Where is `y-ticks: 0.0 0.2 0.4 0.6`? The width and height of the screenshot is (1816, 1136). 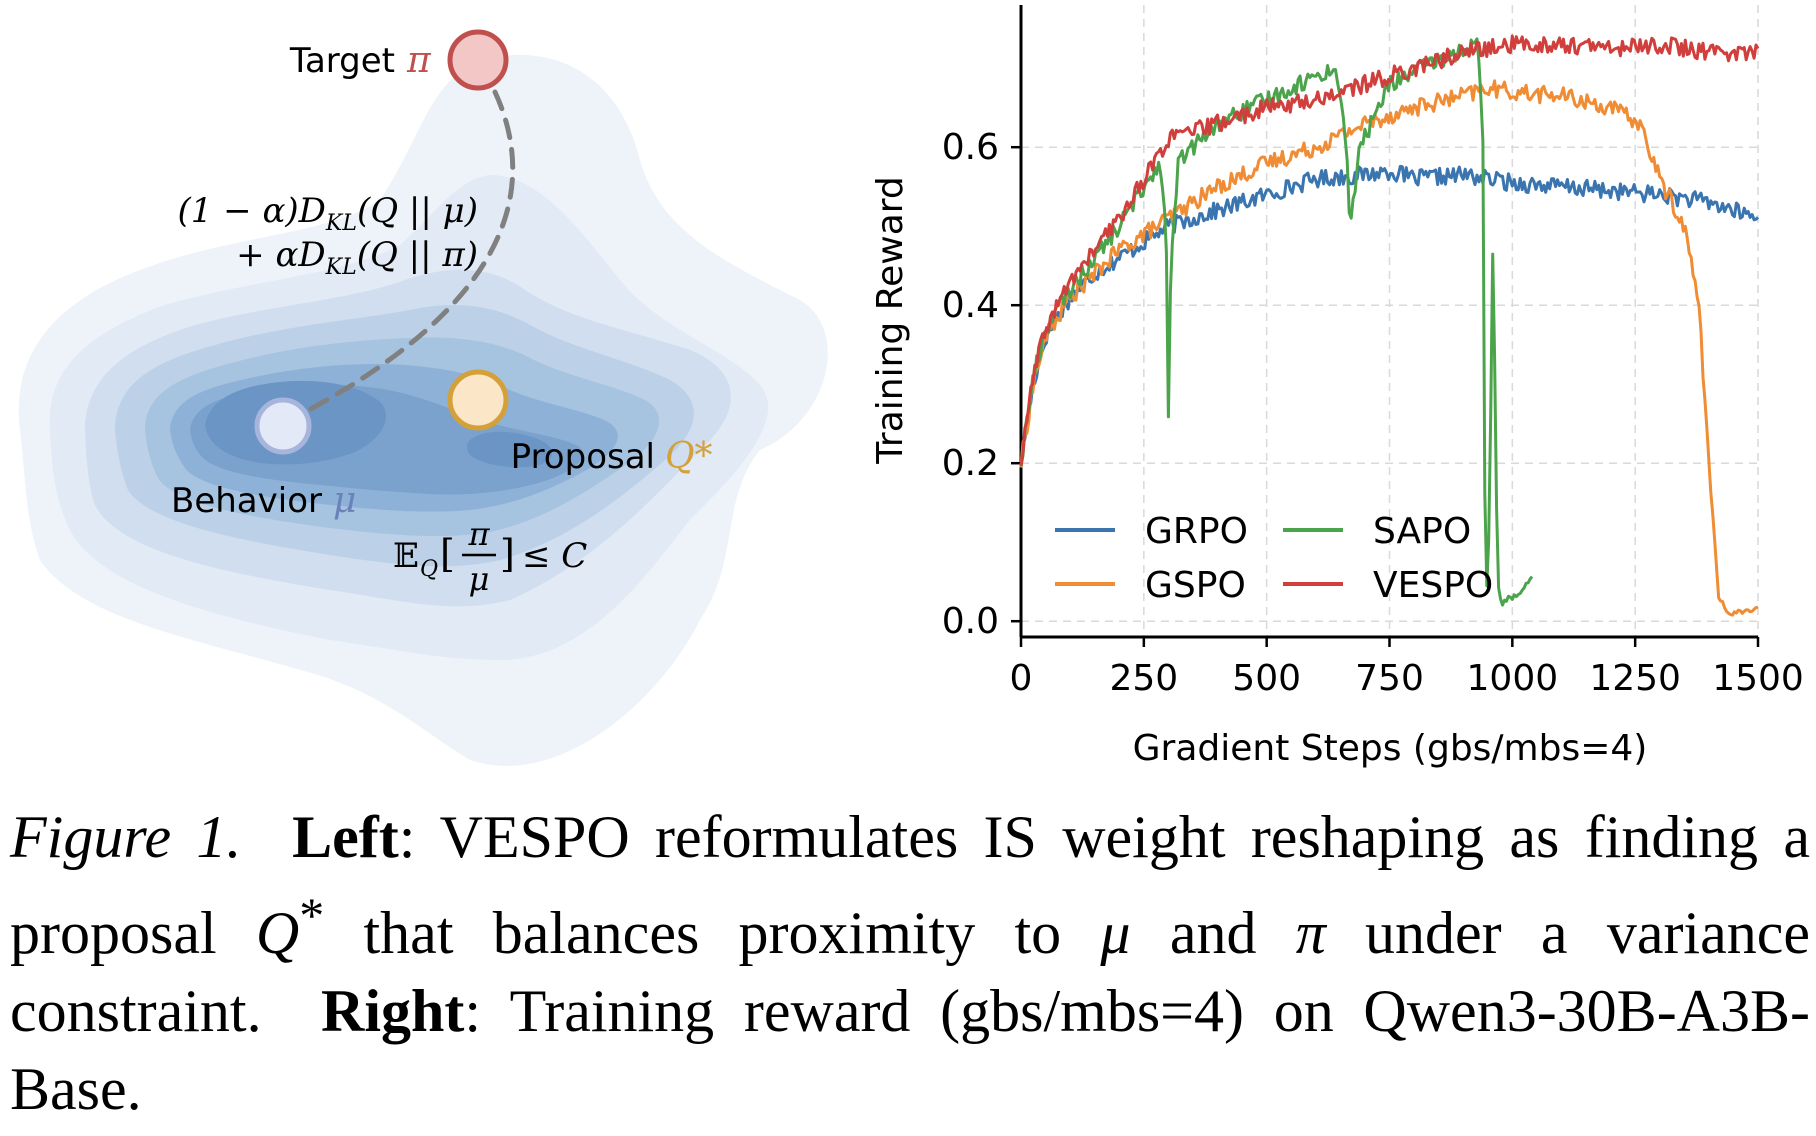
y-ticks: 0.0 0.2 0.4 0.6 is located at coordinates (981, 384).